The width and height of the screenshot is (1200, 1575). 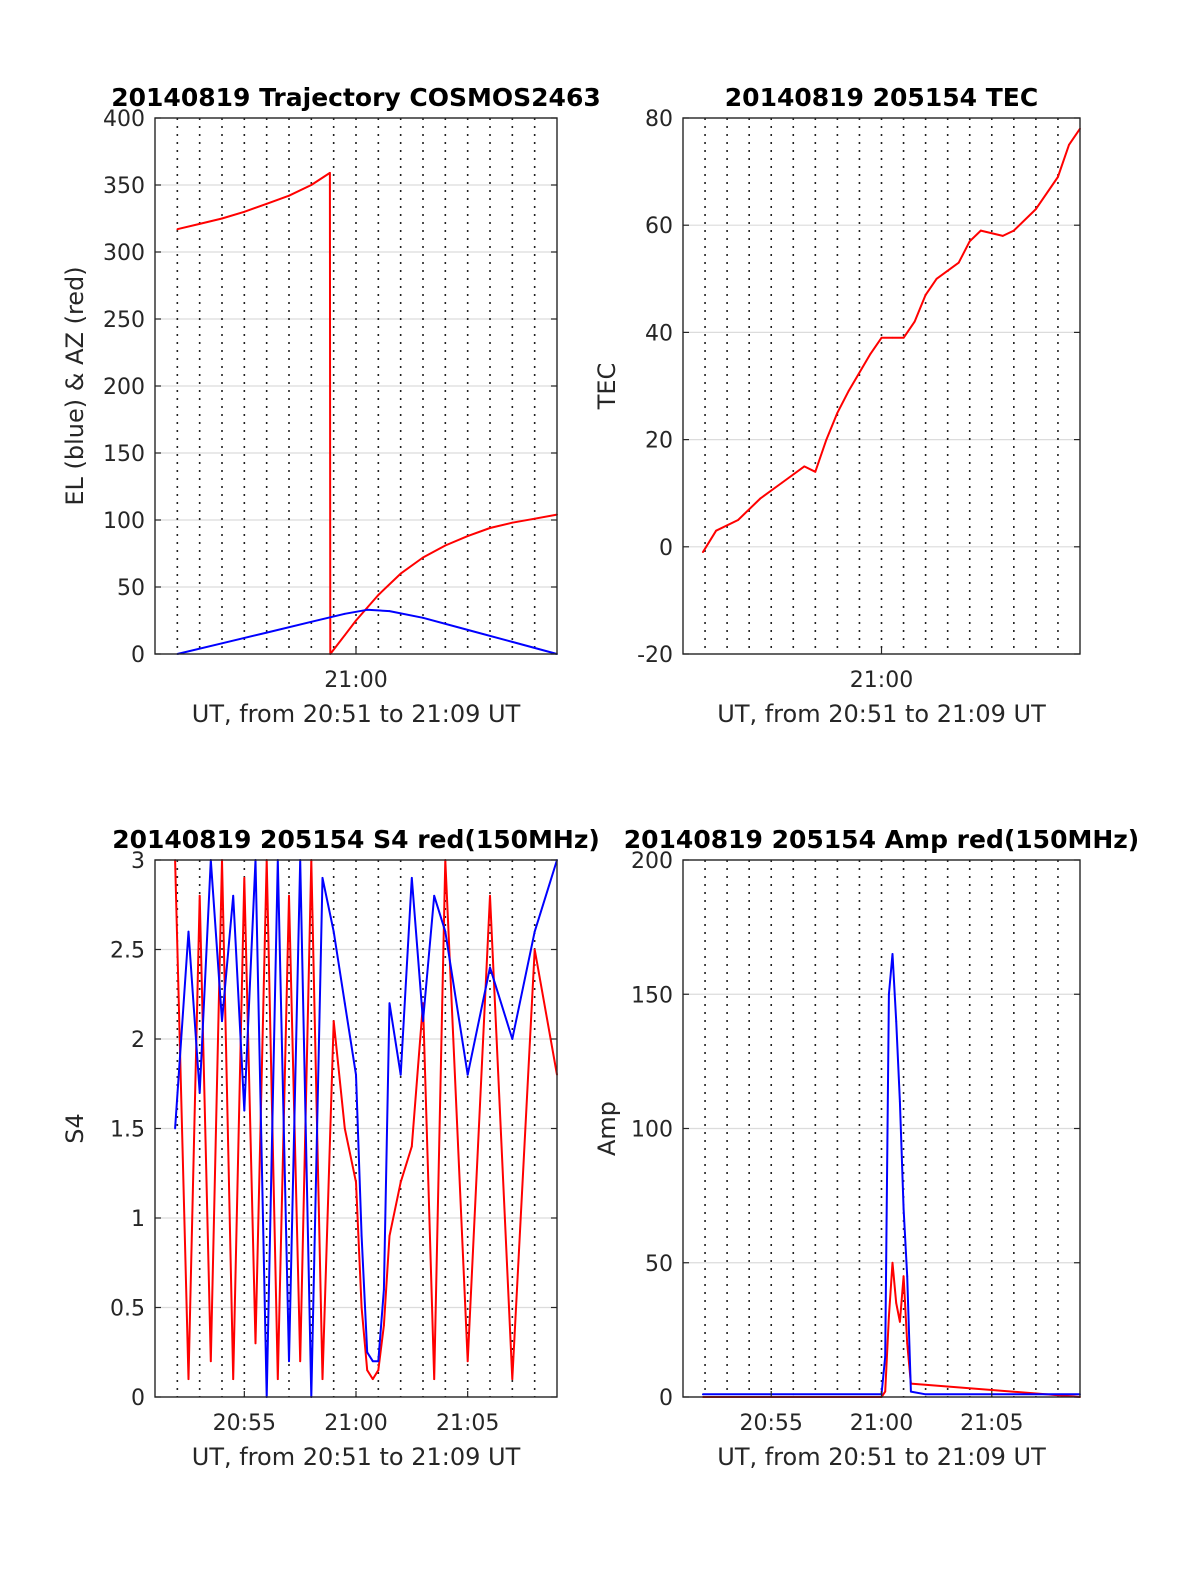 What do you see at coordinates (659, 119) in the screenshot?
I see `y-tick-label: 80` at bounding box center [659, 119].